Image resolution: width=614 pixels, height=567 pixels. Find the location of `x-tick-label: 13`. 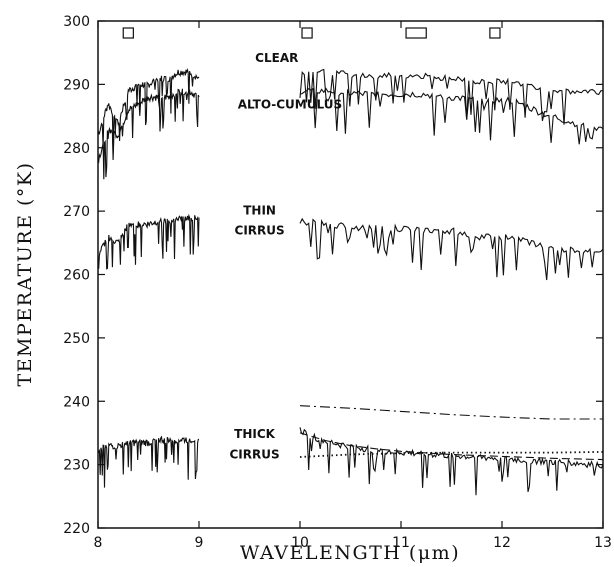

x-tick-label: 13 is located at coordinates (603, 543).